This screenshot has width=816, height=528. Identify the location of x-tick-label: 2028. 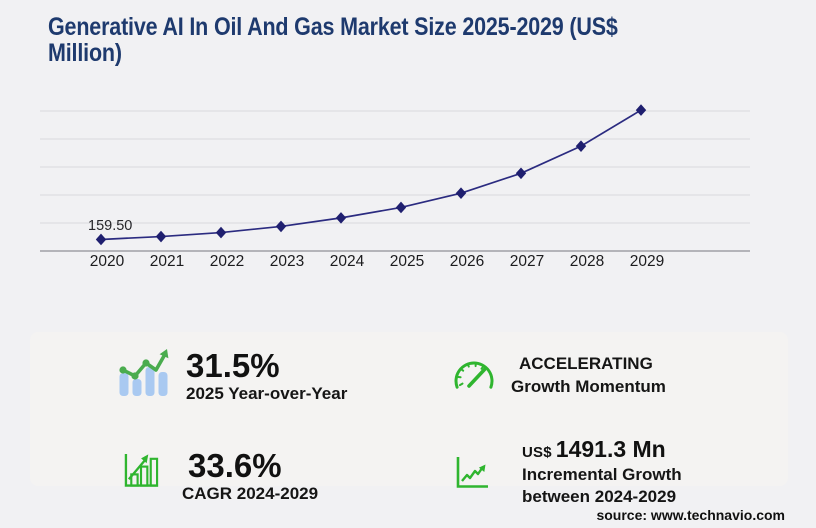
(587, 261).